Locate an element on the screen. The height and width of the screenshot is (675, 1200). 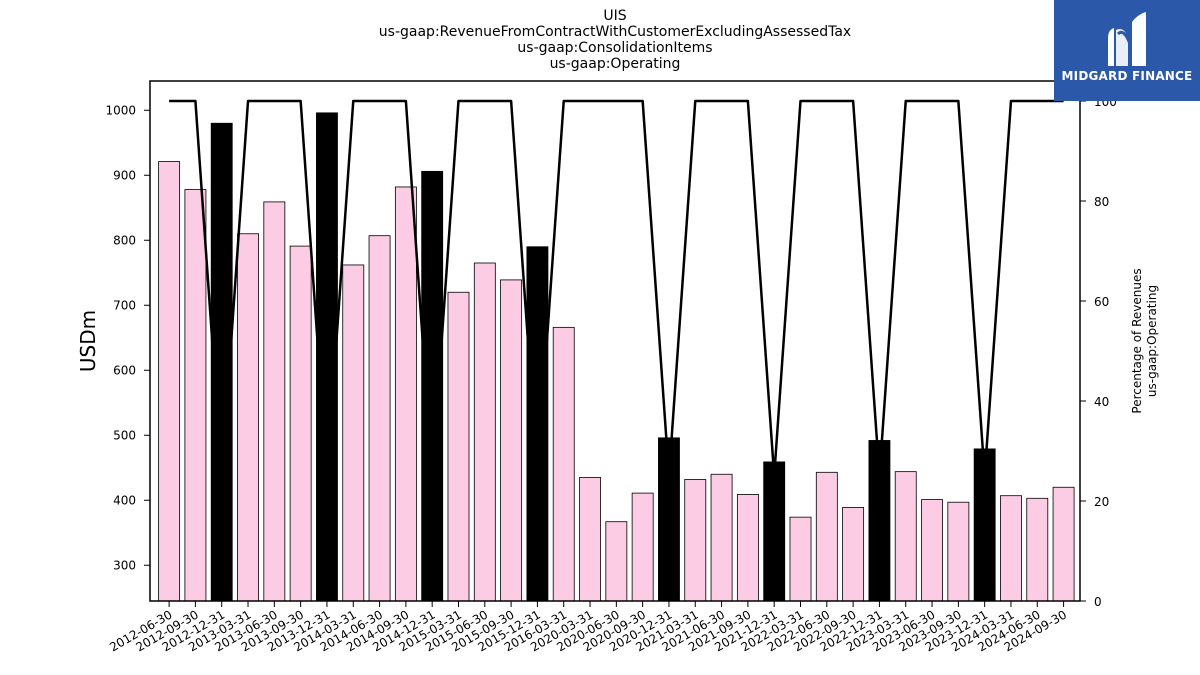
title-line: UIS is located at coordinates (614, 16).